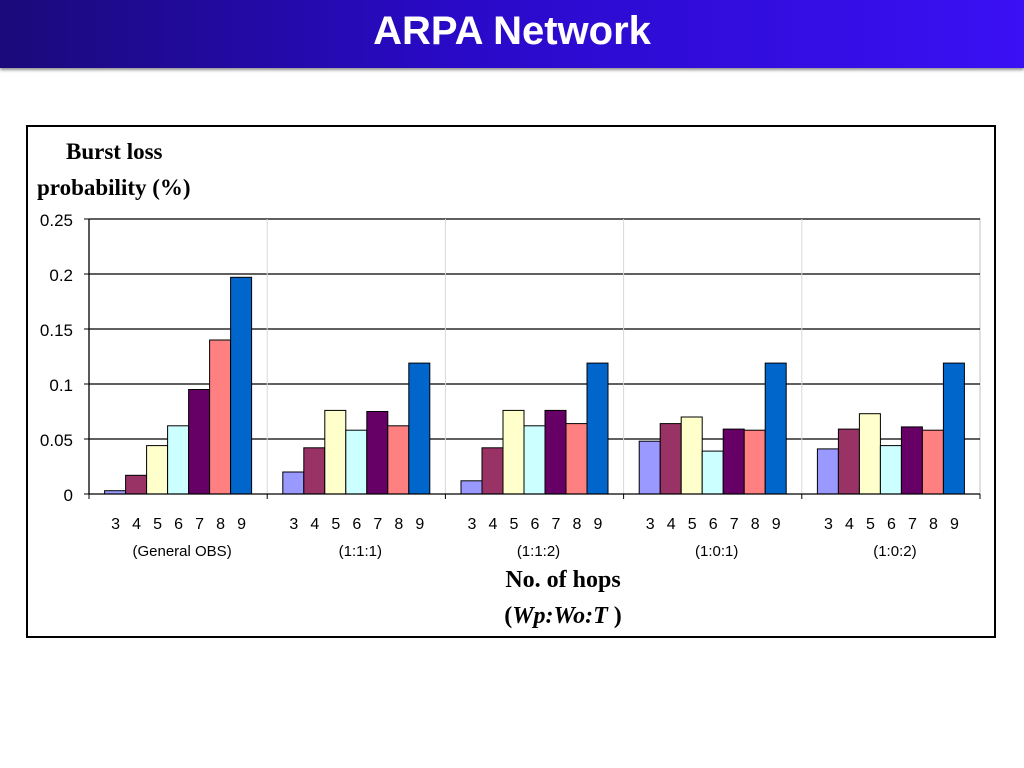 This screenshot has width=1024, height=768. What do you see at coordinates (56, 220) in the screenshot?
I see `y-tick-label: 0.25` at bounding box center [56, 220].